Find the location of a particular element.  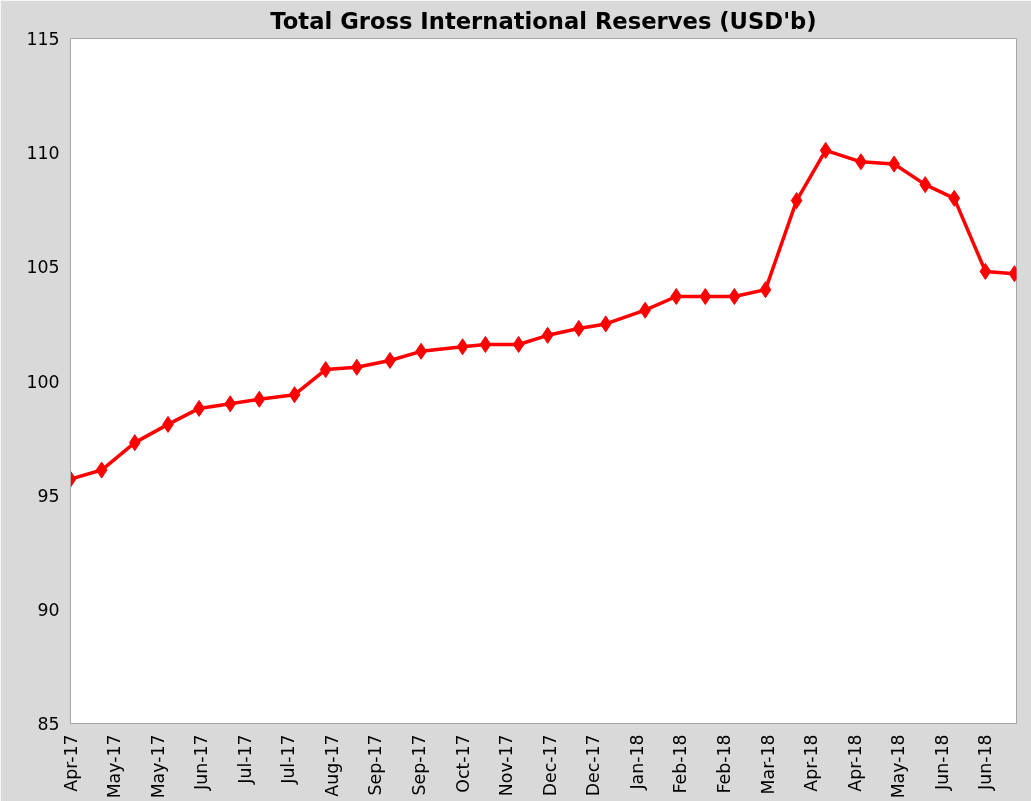

y-tick-label: 85 is located at coordinates (48, 724).